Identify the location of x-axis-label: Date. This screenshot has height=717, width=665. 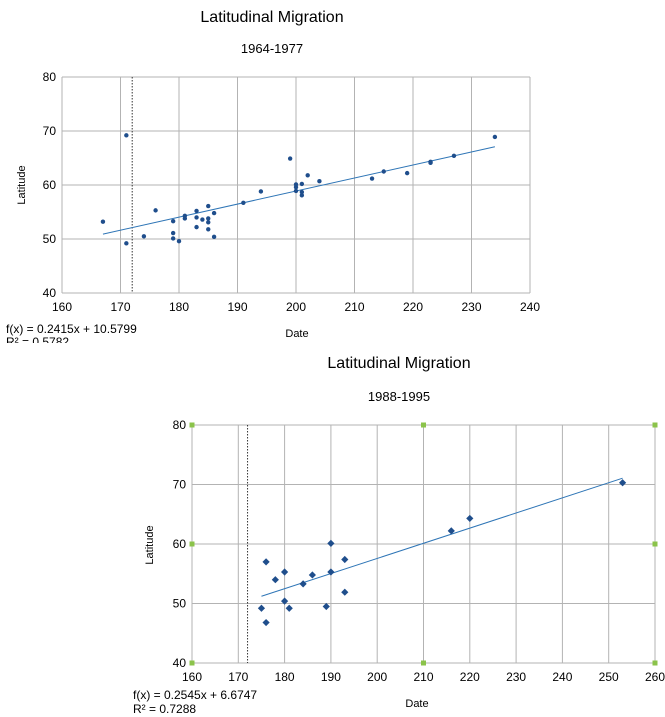
(416, 704).